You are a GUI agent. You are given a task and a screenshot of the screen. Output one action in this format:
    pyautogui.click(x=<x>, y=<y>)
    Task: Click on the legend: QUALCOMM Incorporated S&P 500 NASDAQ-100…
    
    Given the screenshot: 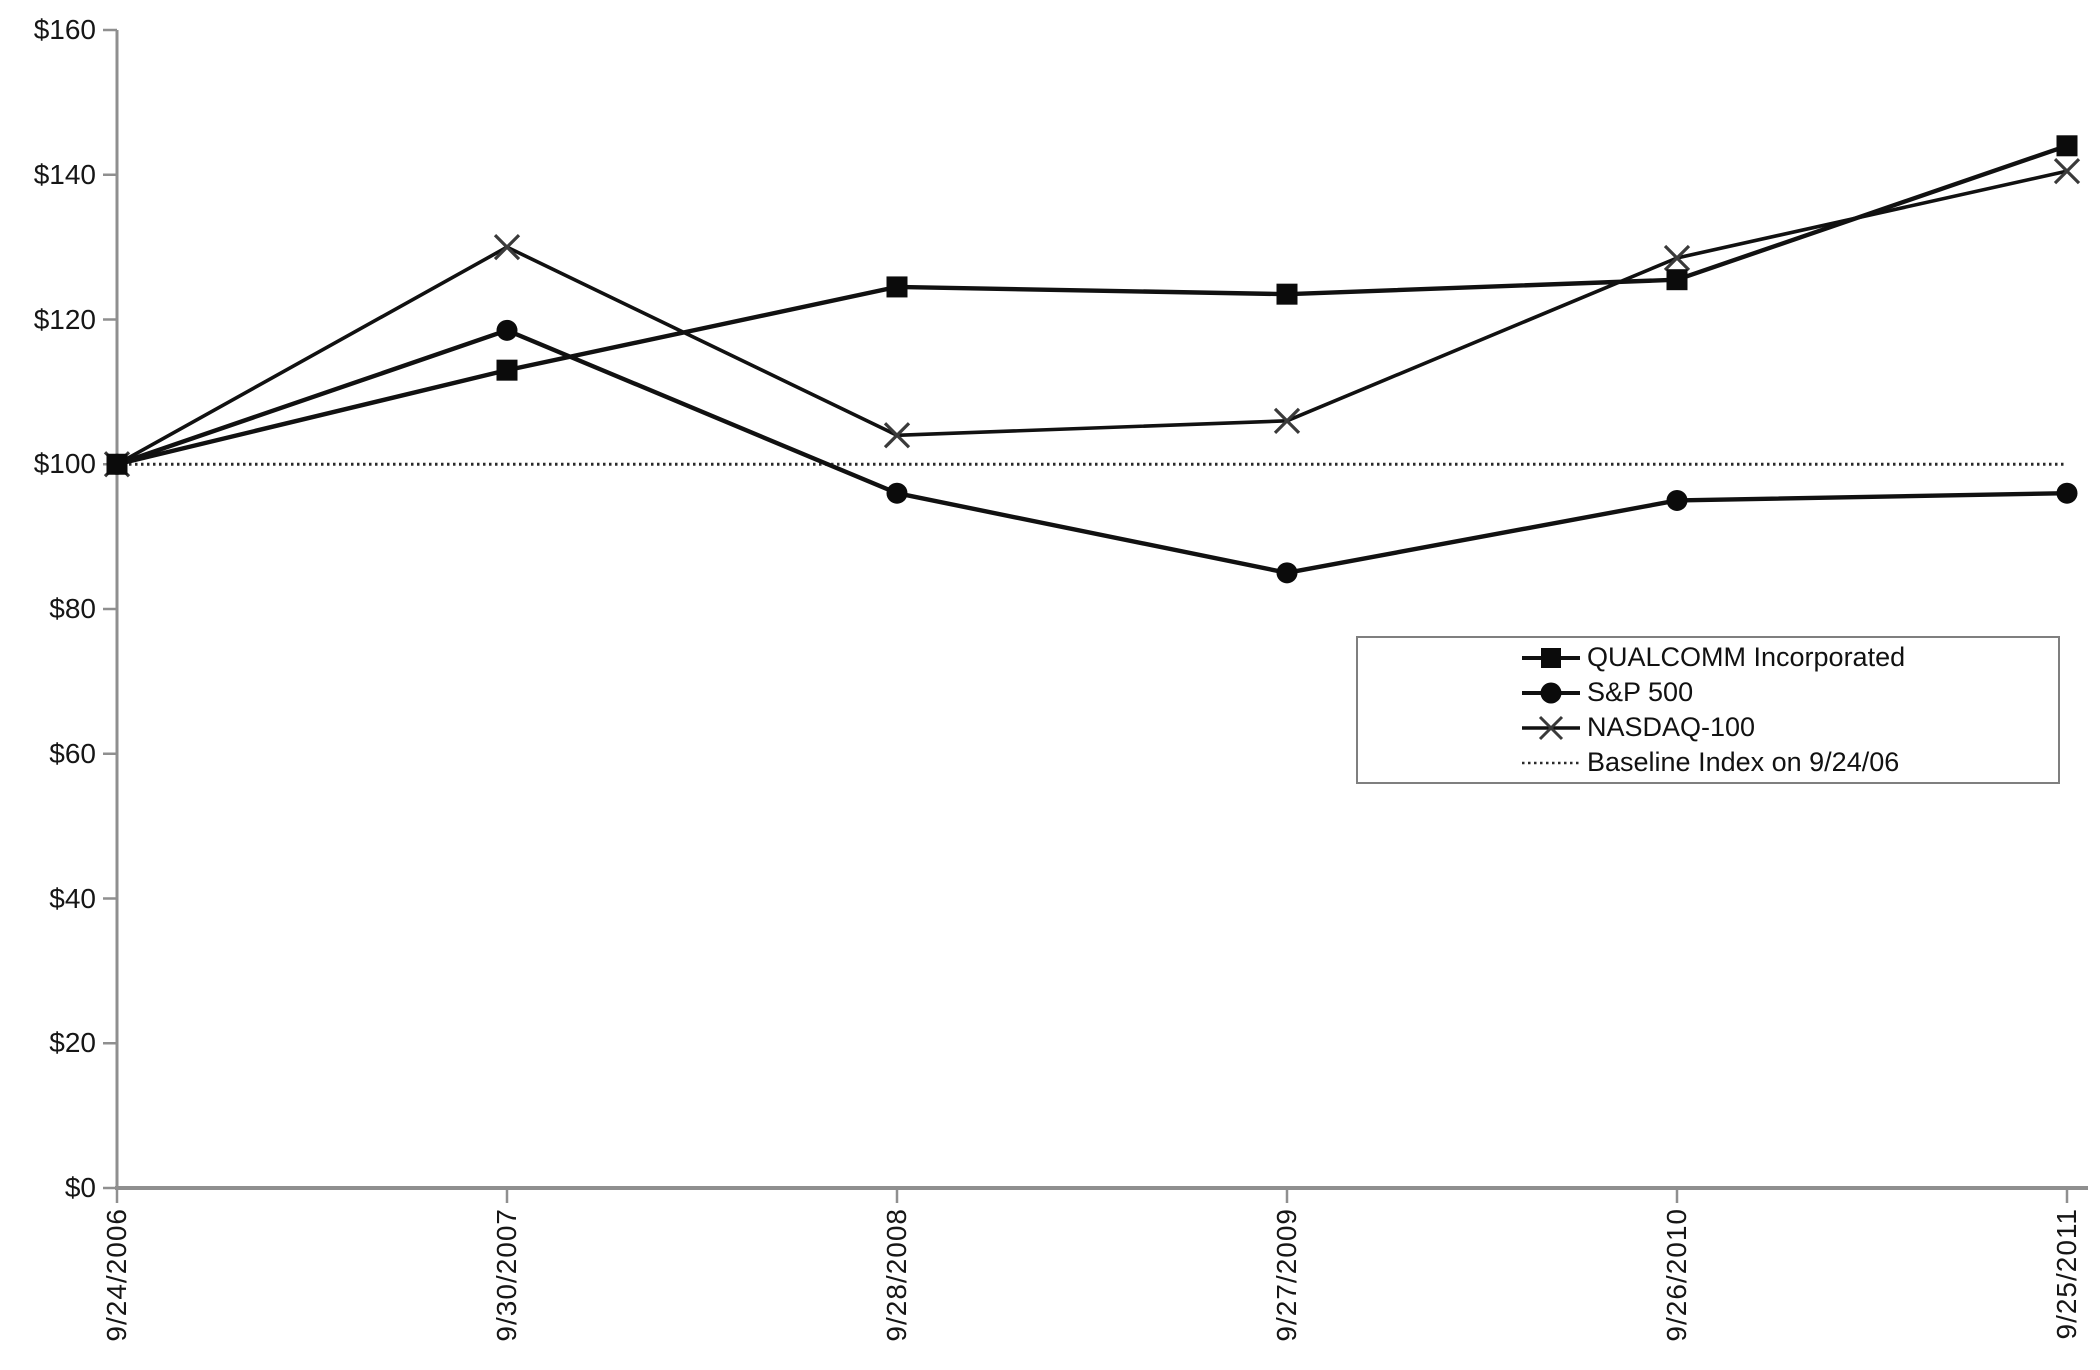 What is the action you would take?
    pyautogui.click(x=1708, y=710)
    